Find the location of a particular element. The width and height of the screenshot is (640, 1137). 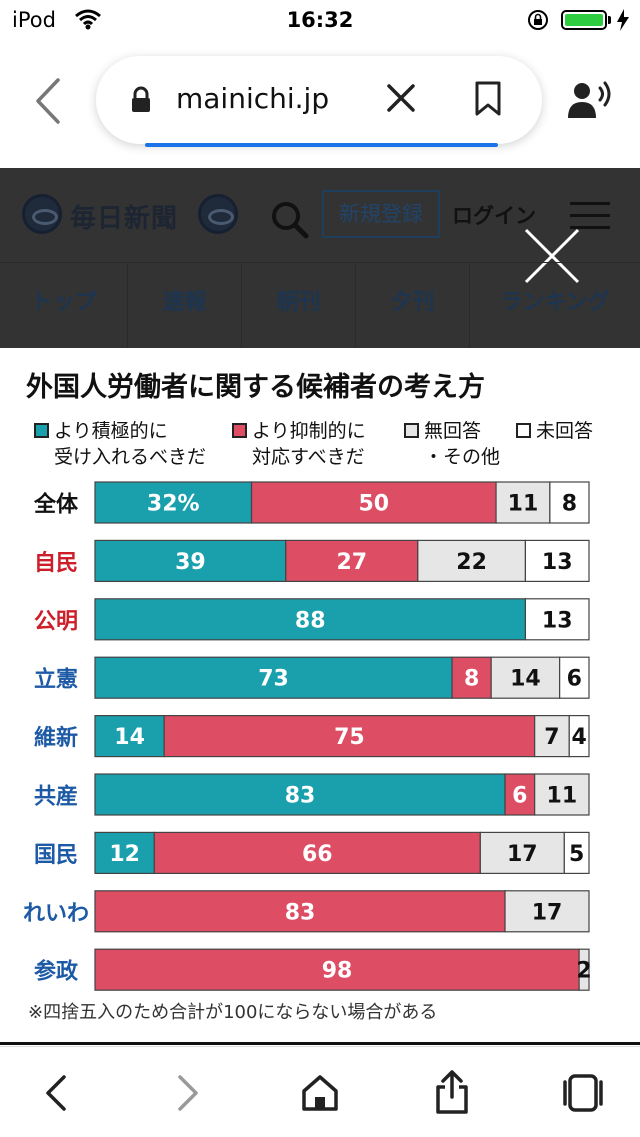

bar-sanseito-no-answer is located at coordinates (584, 969).